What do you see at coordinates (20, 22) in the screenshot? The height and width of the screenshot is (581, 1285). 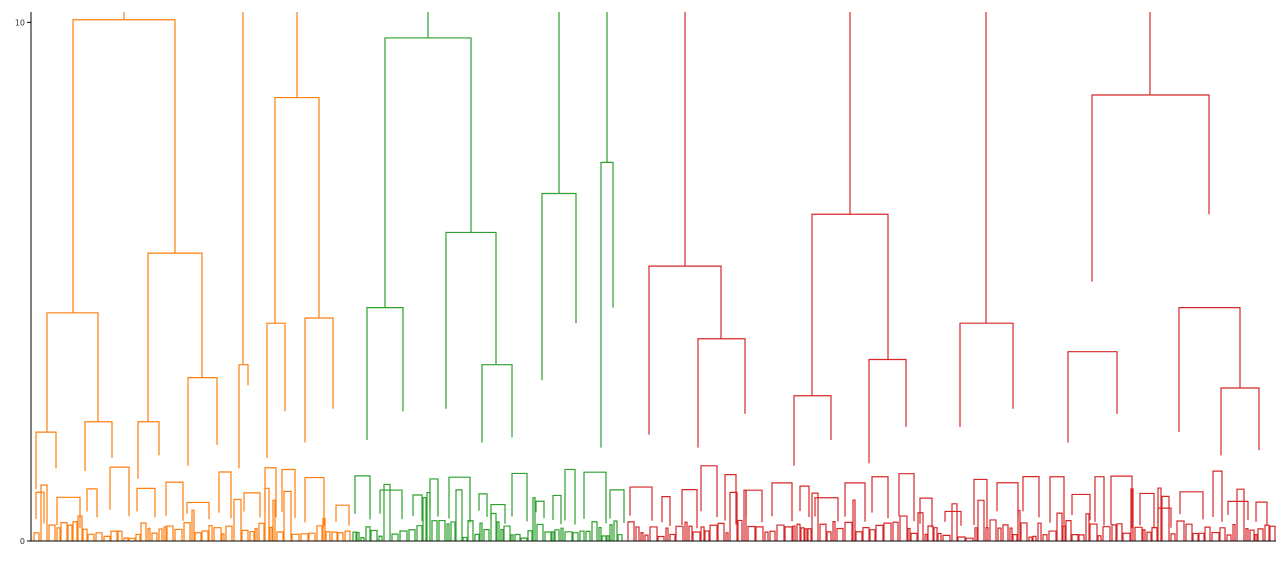 I see `y-tick-label: 10` at bounding box center [20, 22].